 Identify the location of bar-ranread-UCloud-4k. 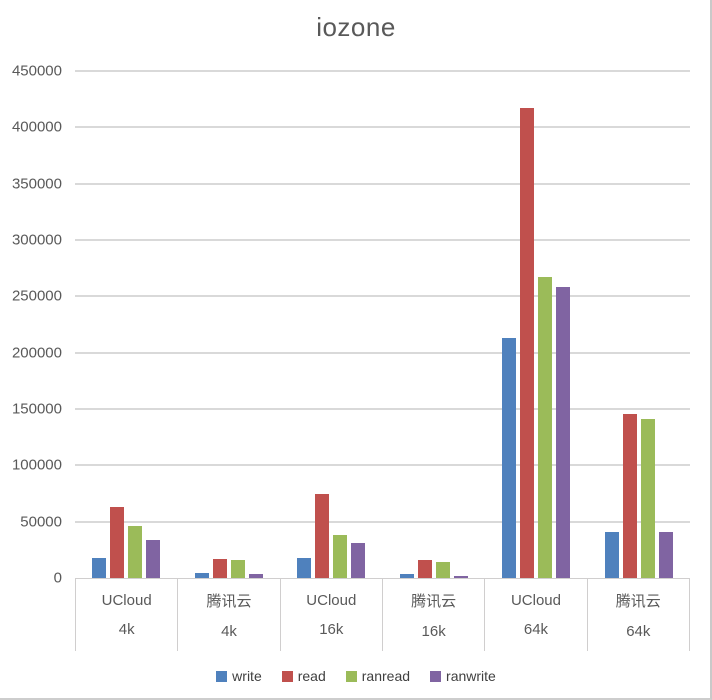
(135, 552).